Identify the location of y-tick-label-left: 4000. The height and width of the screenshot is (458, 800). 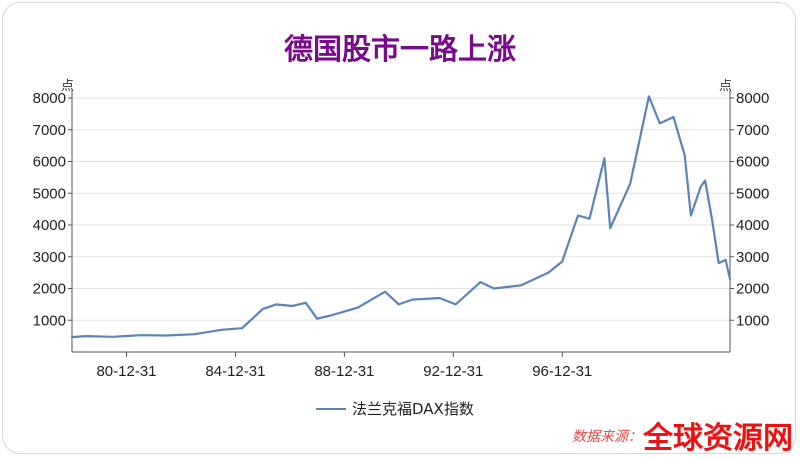
(49, 225).